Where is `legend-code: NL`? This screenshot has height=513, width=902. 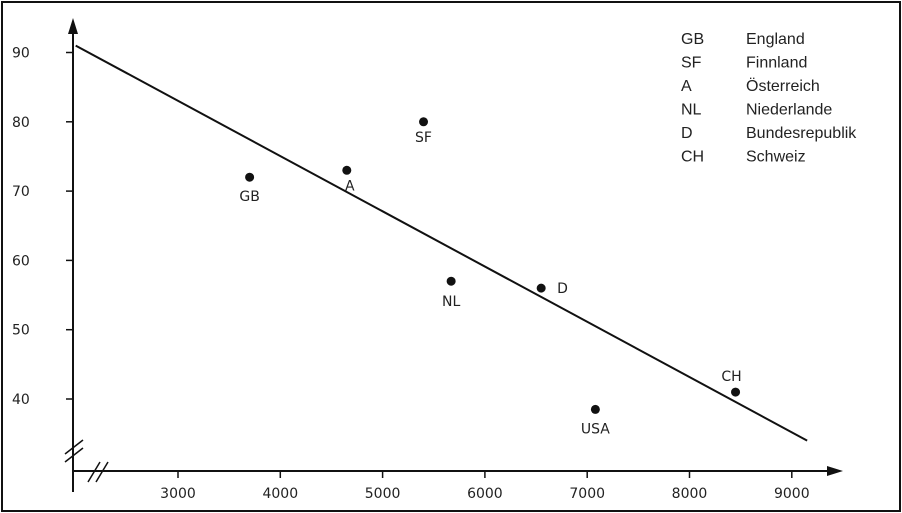
legend-code: NL is located at coordinates (691, 110).